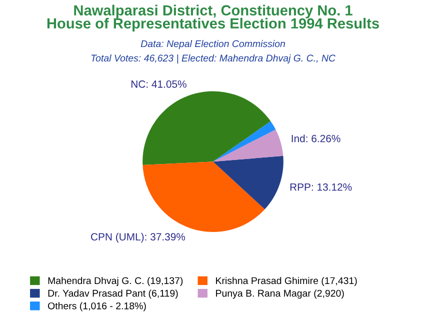 Image resolution: width=426 pixels, height=320 pixels. What do you see at coordinates (280, 294) in the screenshot?
I see `legend-label: Punya B. Rana Magar (2,920)` at bounding box center [280, 294].